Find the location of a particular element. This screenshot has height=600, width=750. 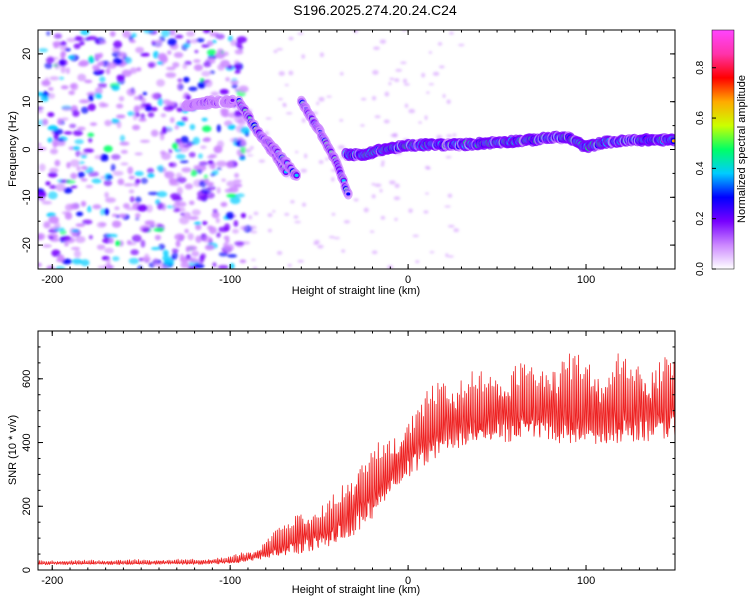

x-tick-label: 0 is located at coordinates (408, 581).